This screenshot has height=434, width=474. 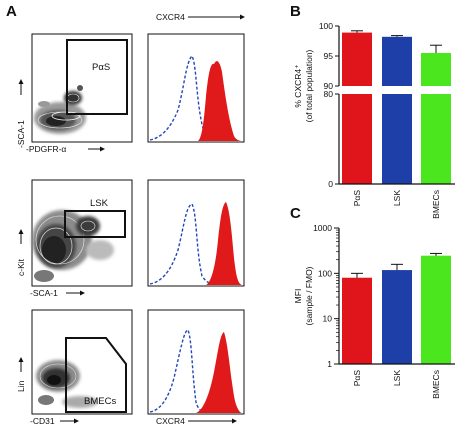 What do you see at coordinates (130, 367) in the screenshot?
I see `flow-plot-row-3: BMECs Lin -CD31 CXCR4` at bounding box center [130, 367].